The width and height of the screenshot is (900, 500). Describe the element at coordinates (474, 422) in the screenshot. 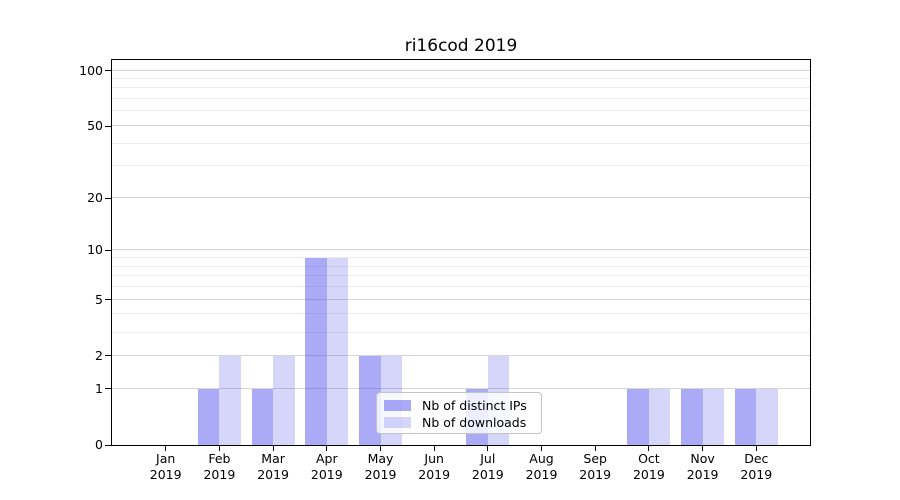

I see `legend-label-downloads: Nb of downloads` at that location.